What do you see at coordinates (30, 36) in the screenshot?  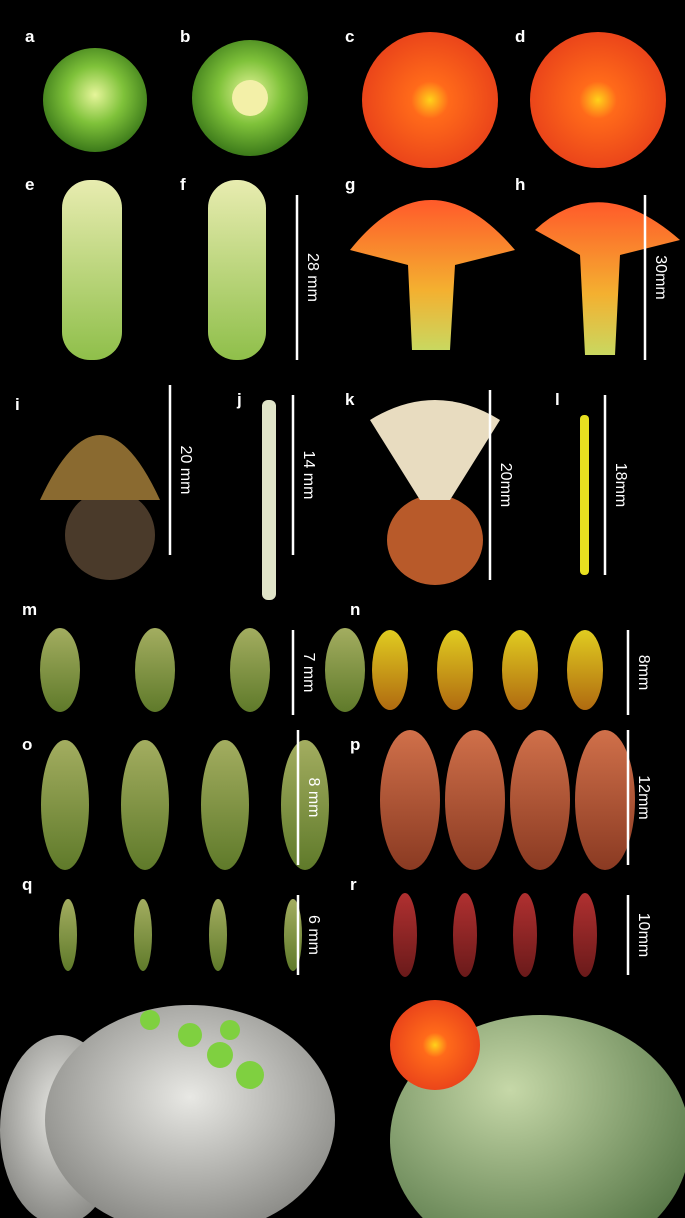 I see `panel-label: a` at bounding box center [30, 36].